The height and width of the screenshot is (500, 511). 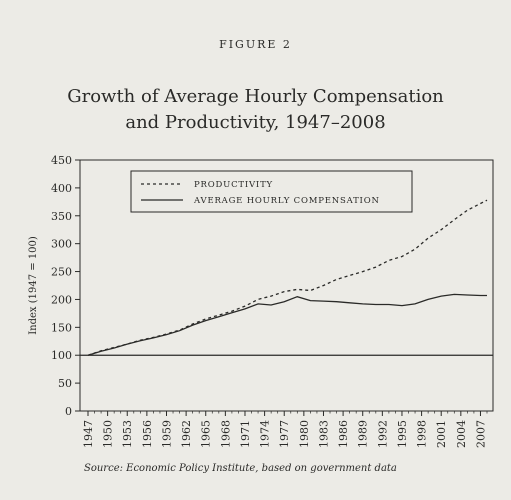 What do you see at coordinates (286, 201) in the screenshot?
I see `legend-label: AVERAGE HOURLY COMPENSATION` at bounding box center [286, 201].